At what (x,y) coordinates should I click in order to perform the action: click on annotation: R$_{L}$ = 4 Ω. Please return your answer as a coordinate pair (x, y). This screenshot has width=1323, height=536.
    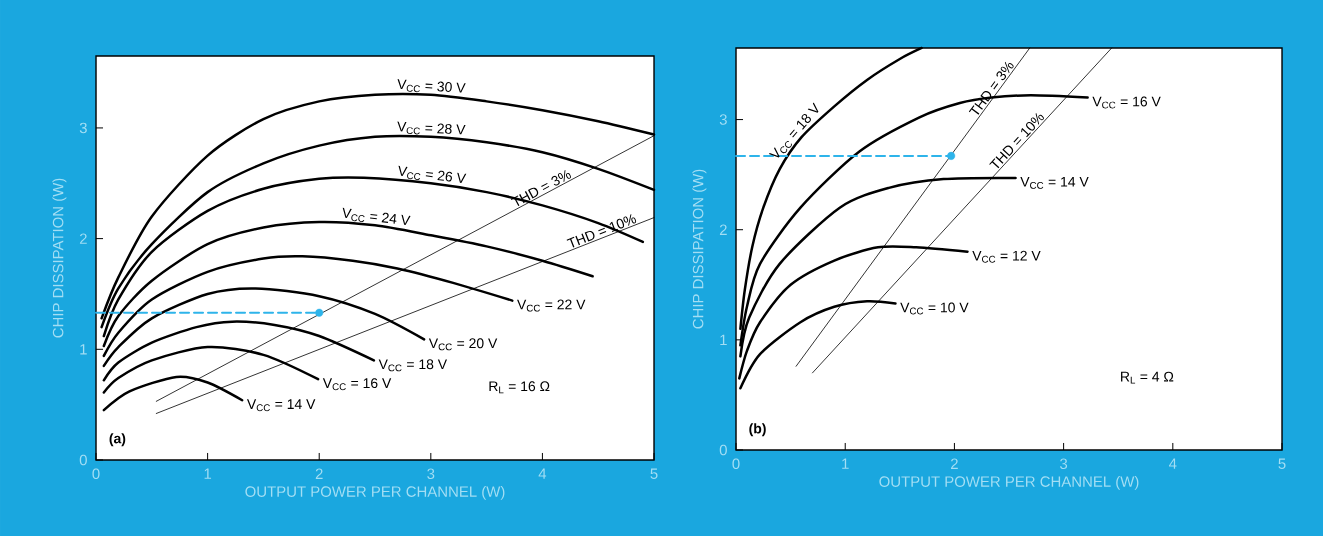
    Looking at the image, I should click on (1147, 377).